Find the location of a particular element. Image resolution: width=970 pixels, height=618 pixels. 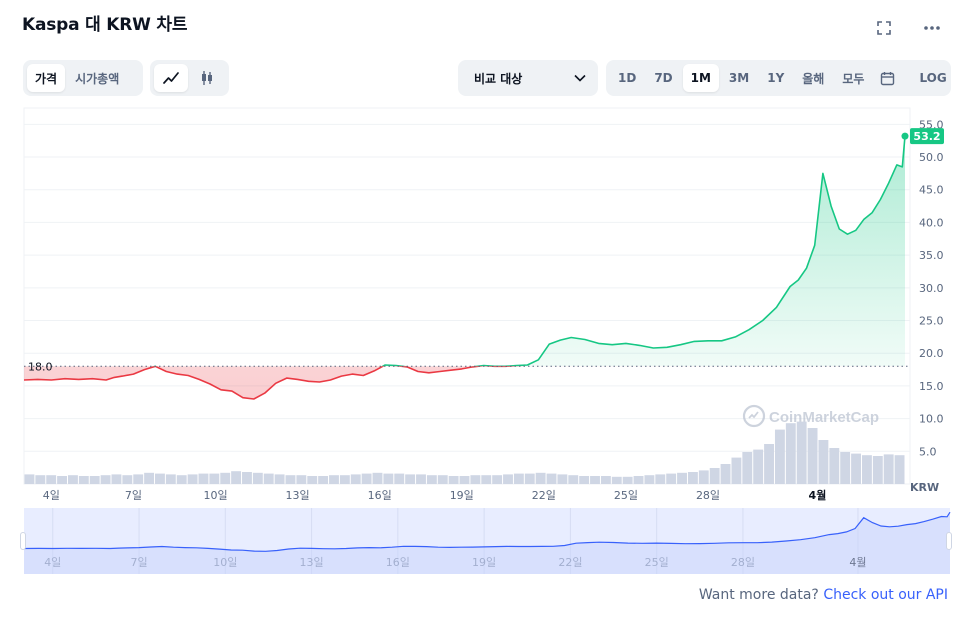

y-tick-label: 5.0 is located at coordinates (928, 451).